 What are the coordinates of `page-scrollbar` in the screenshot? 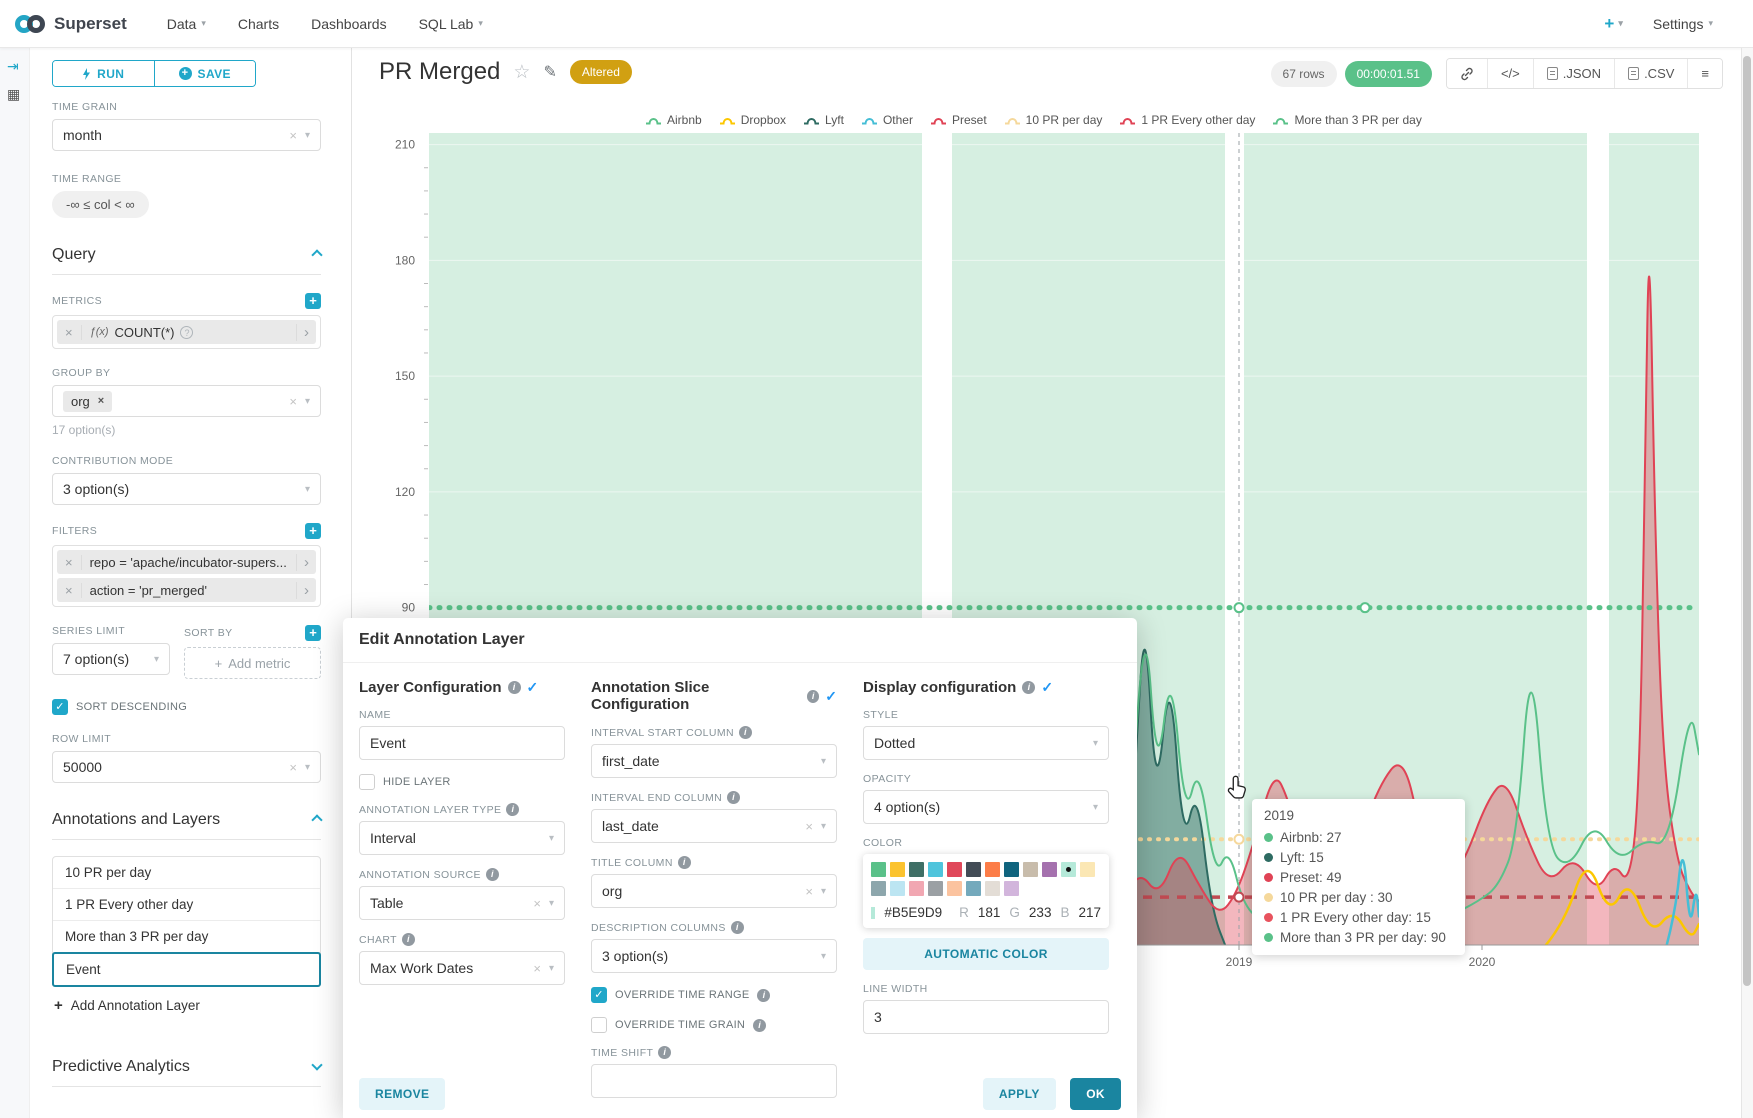 It's located at (1747, 583).